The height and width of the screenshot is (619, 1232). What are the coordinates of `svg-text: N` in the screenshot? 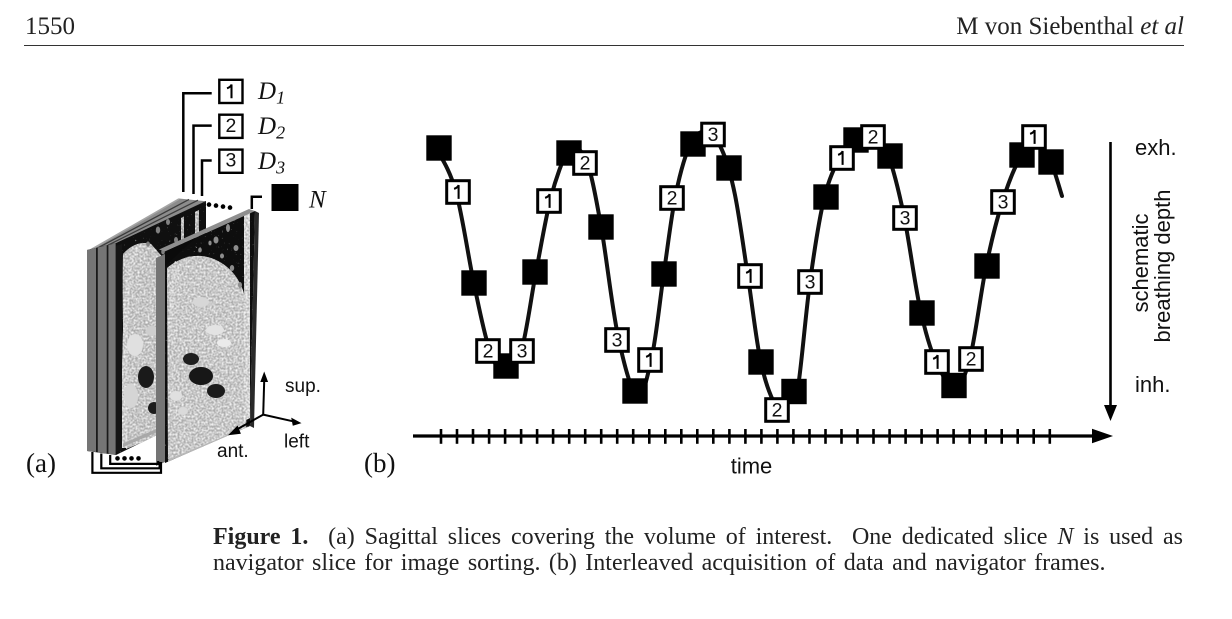 It's located at (317, 200).